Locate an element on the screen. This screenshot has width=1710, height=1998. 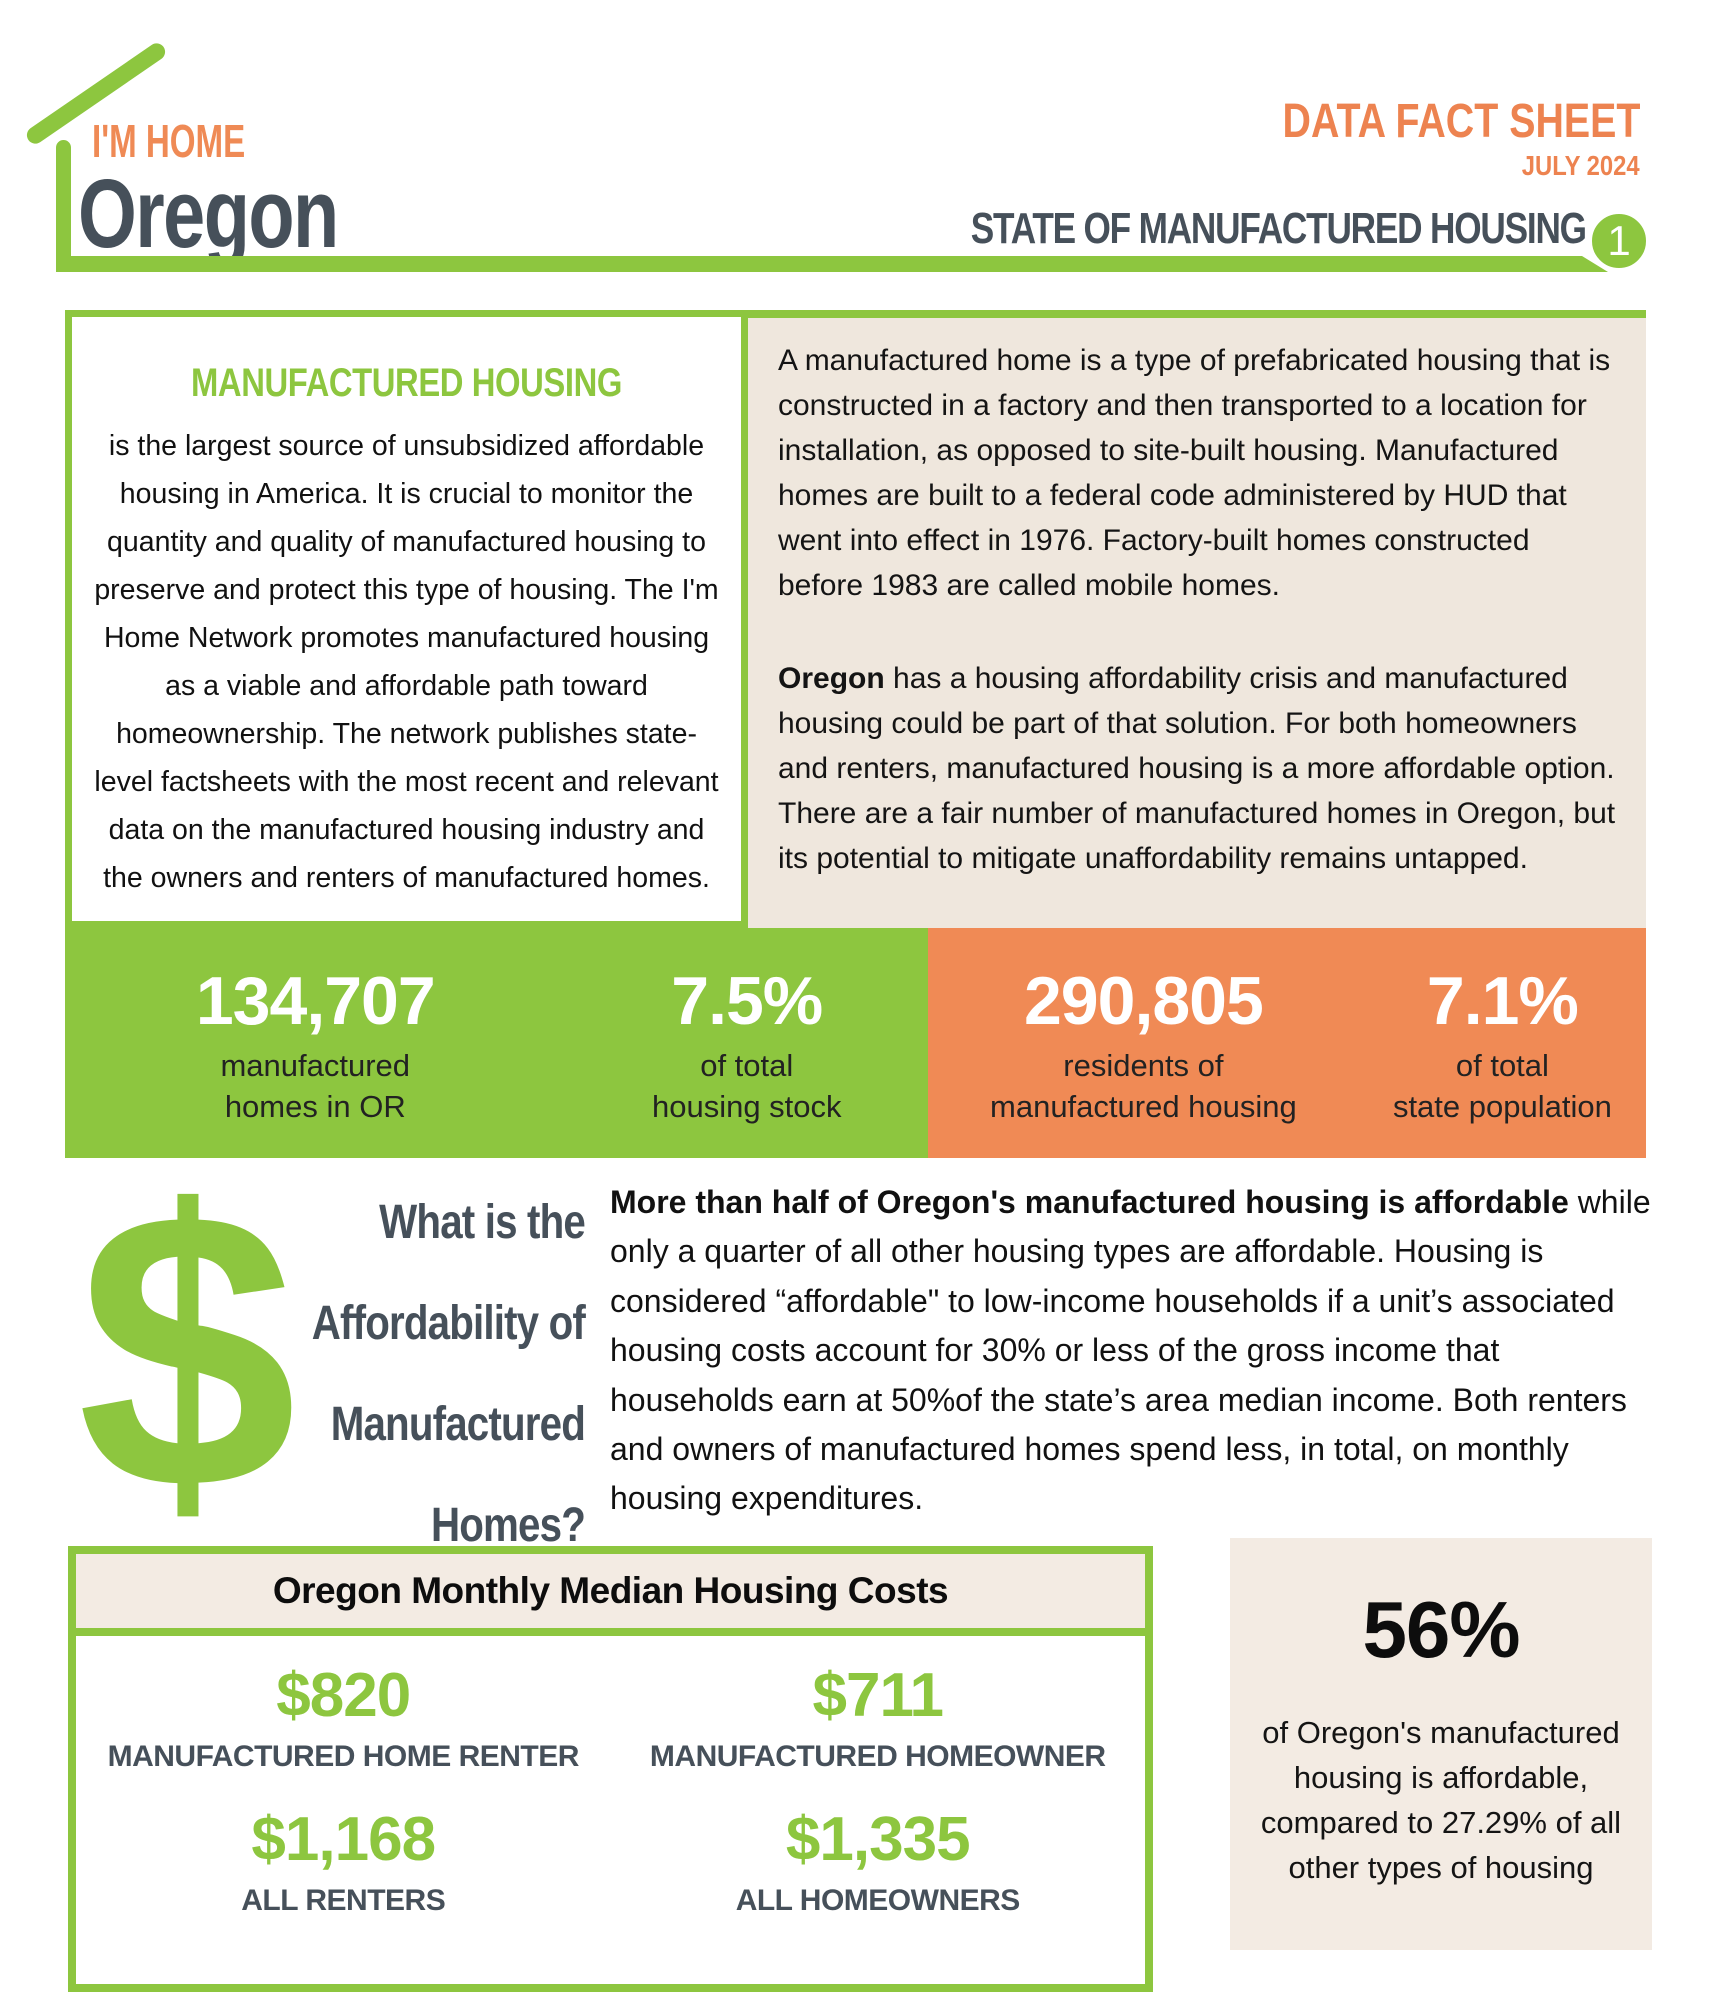
cost-item-mh-owner: $711 MANUFACTURED HOMEOWNER is located at coordinates (878, 1717).